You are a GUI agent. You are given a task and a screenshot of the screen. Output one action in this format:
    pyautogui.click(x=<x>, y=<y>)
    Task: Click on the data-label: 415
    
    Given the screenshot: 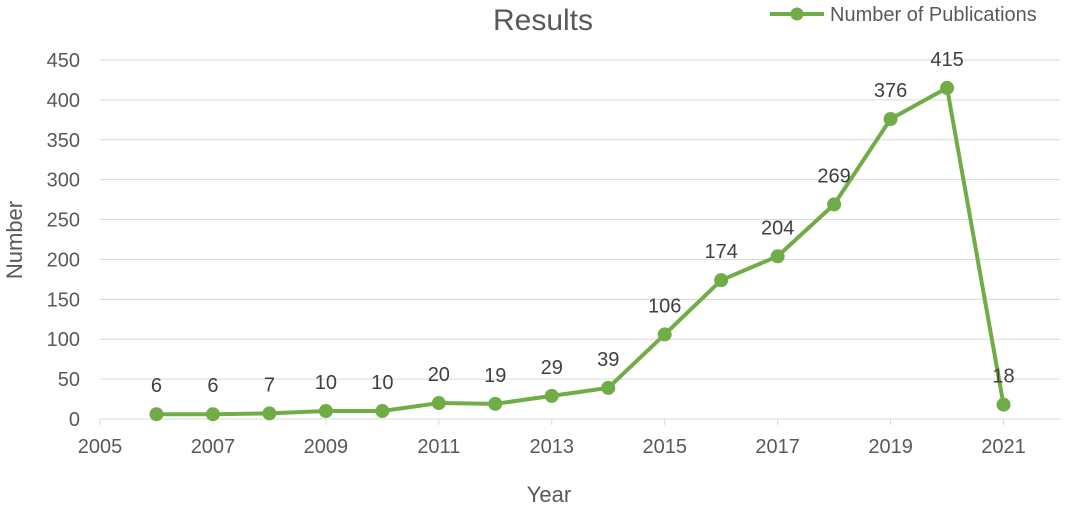 What is the action you would take?
    pyautogui.click(x=946, y=60)
    